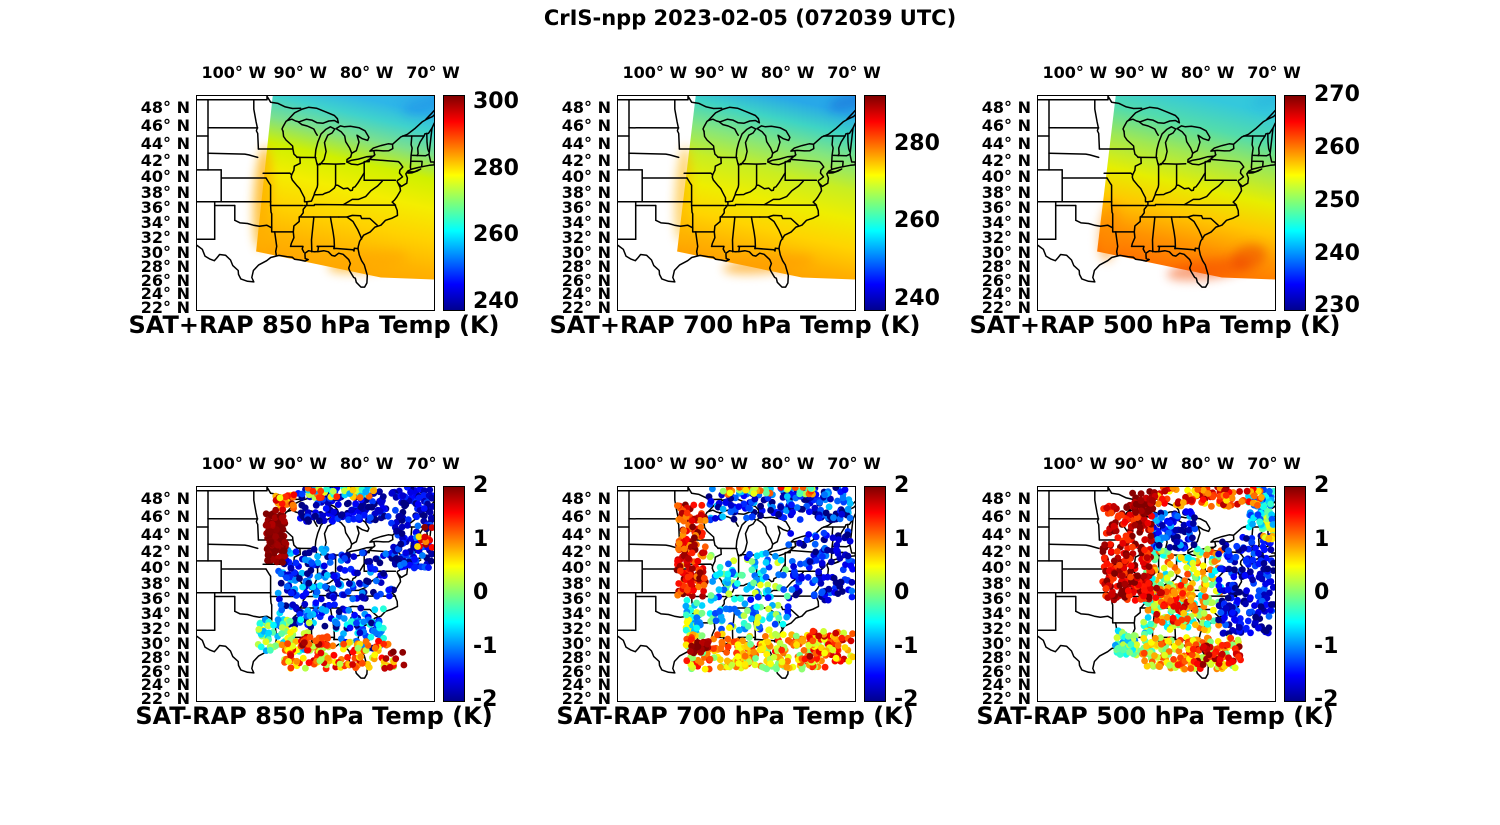 The height and width of the screenshot is (825, 1500). I want to click on colorbar-labels: 270 260 250 240 230, so click(1345, 200).